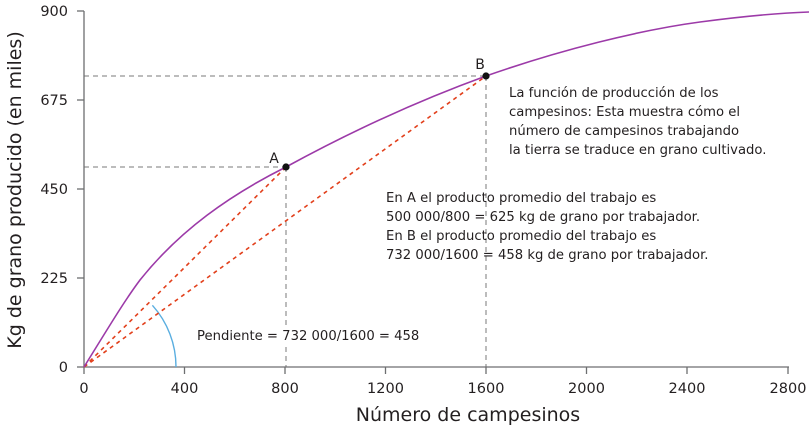  Describe the element at coordinates (285, 389) in the screenshot. I see `x-tick-label: 800` at that location.